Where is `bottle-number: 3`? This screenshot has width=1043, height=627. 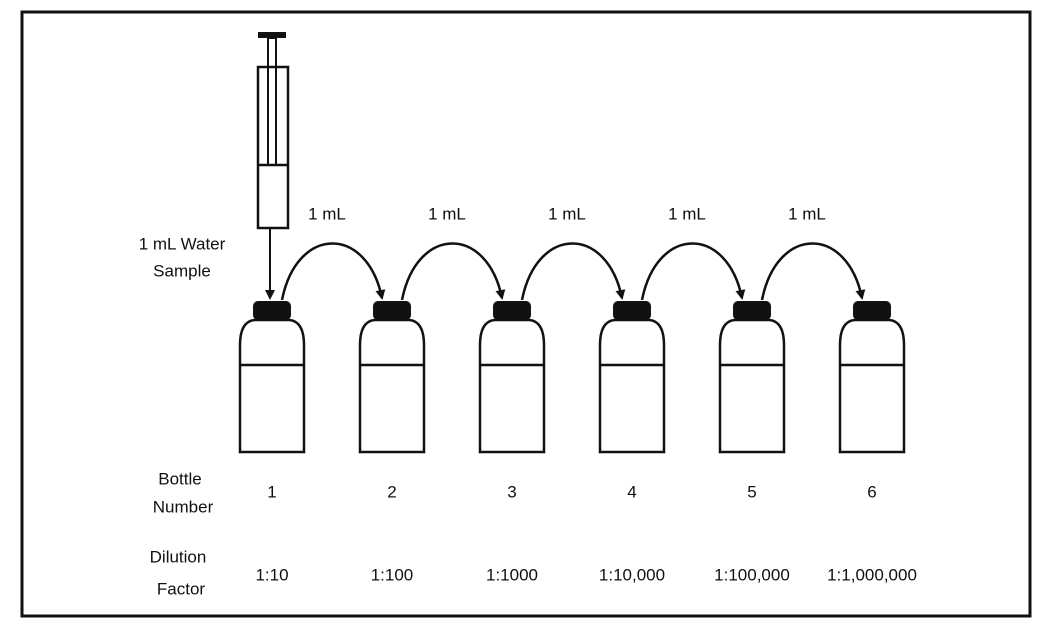
bottle-number: 3 is located at coordinates (511, 491).